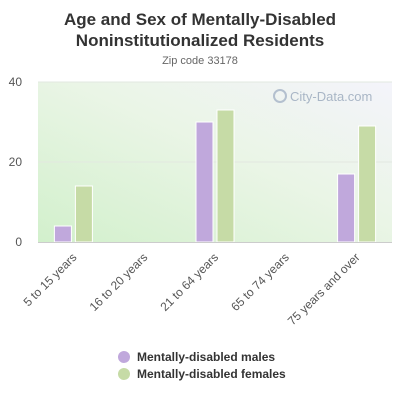 The width and height of the screenshot is (400, 400). I want to click on y-tick-label: 0, so click(18, 242).